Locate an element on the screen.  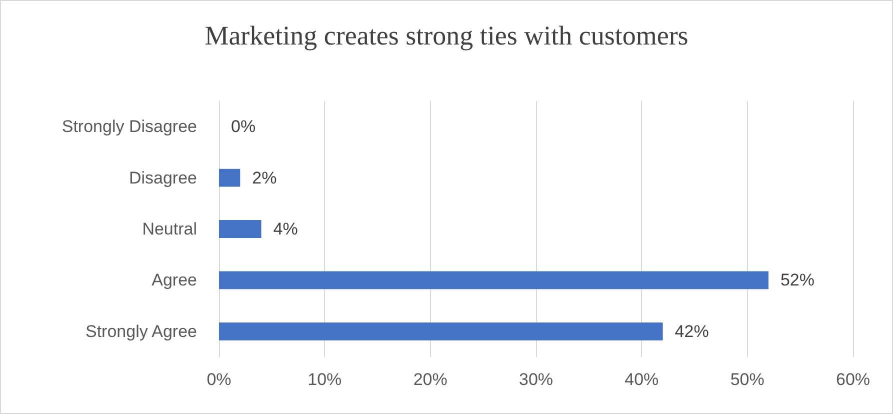
y-tick-label: Neutral is located at coordinates (169, 229).